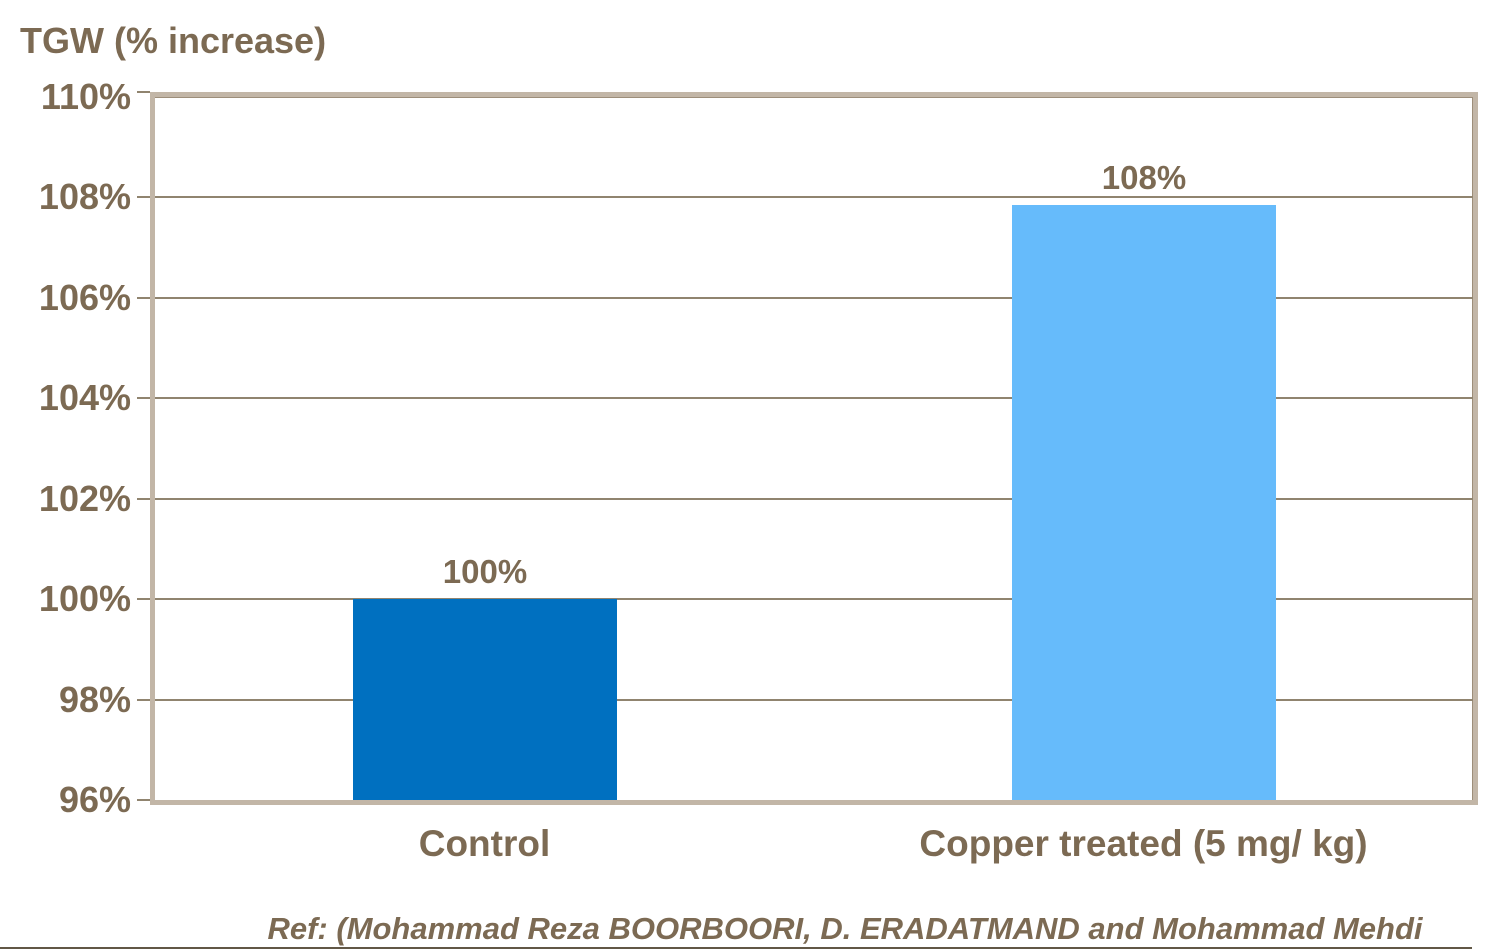  Describe the element at coordinates (1144, 502) in the screenshot. I see `bar-copper-treated-5-mg-kg` at that location.